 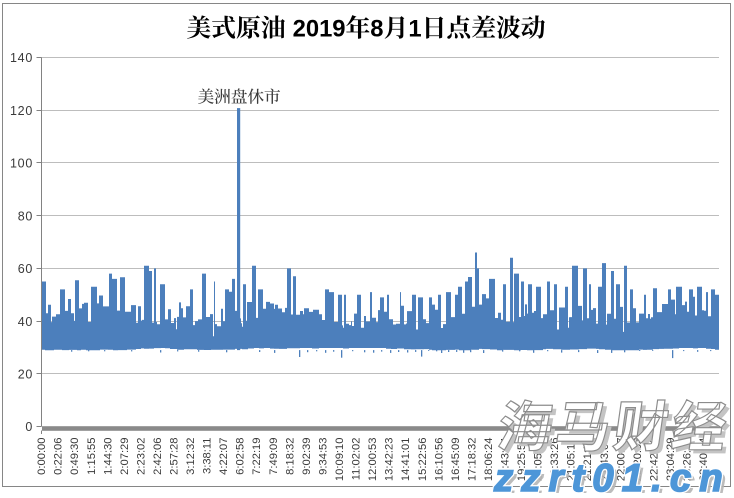 I want to click on svg-text: 2:07:29, so click(x=125, y=456).